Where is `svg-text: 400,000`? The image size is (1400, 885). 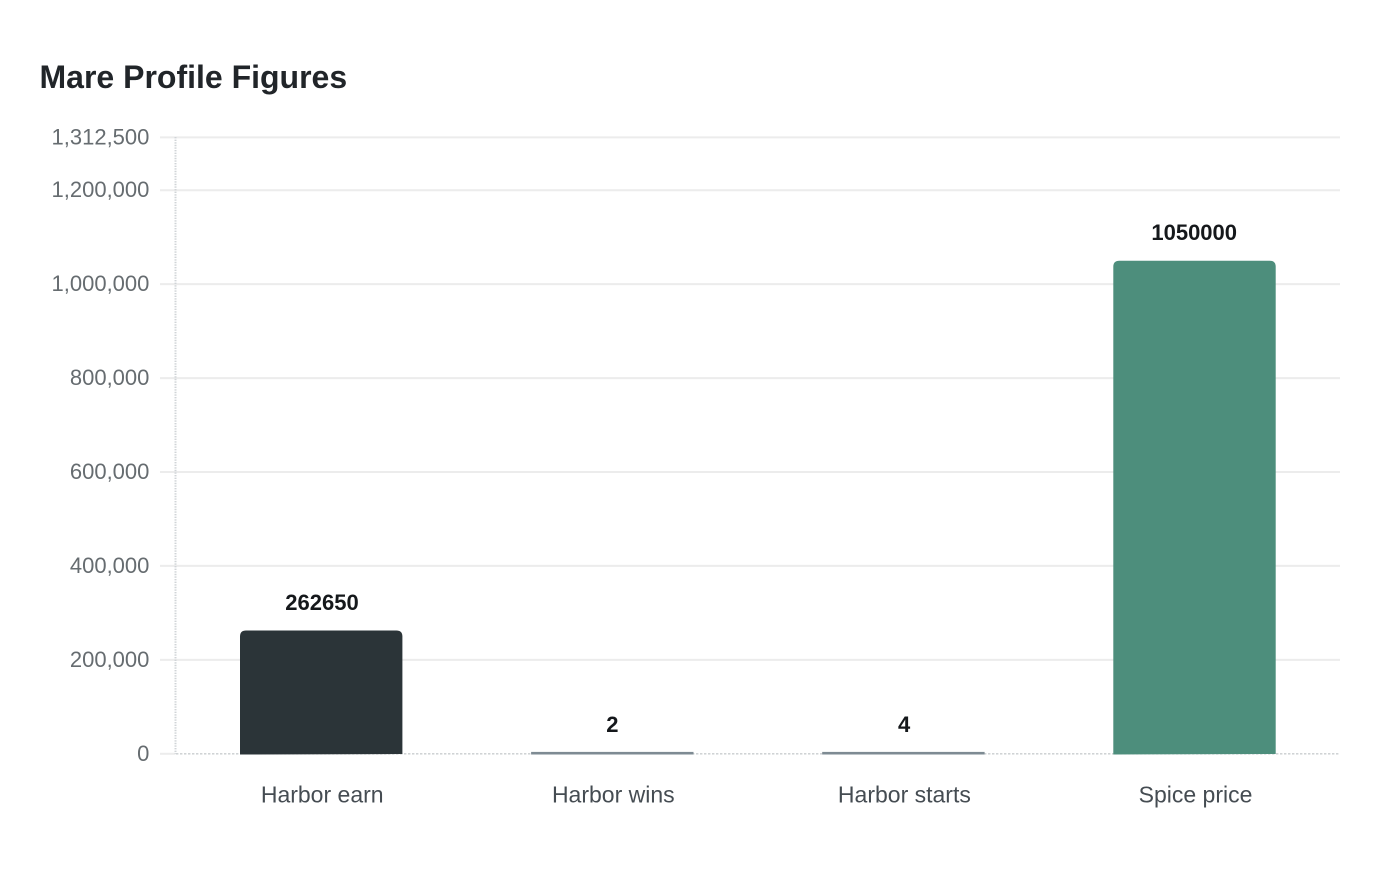 svg-text: 400,000 is located at coordinates (110, 565).